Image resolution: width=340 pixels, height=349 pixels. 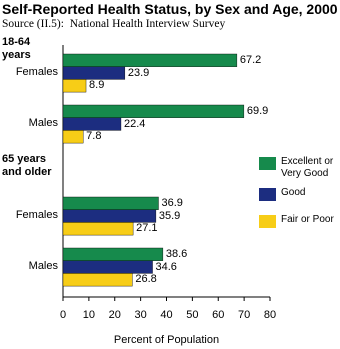 What do you see at coordinates (270, 315) in the screenshot?
I see `x-tick-label: 80` at bounding box center [270, 315].